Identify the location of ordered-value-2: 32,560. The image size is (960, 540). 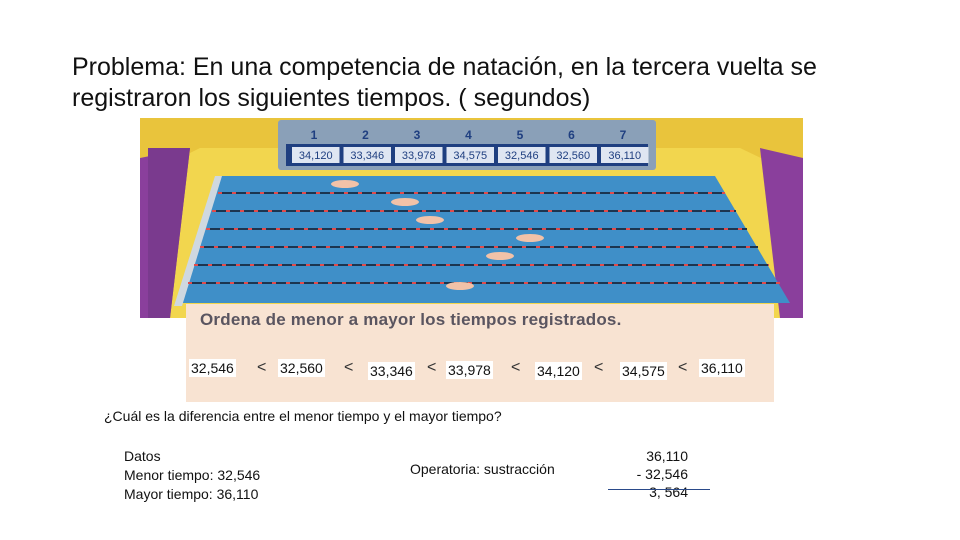
(301, 368).